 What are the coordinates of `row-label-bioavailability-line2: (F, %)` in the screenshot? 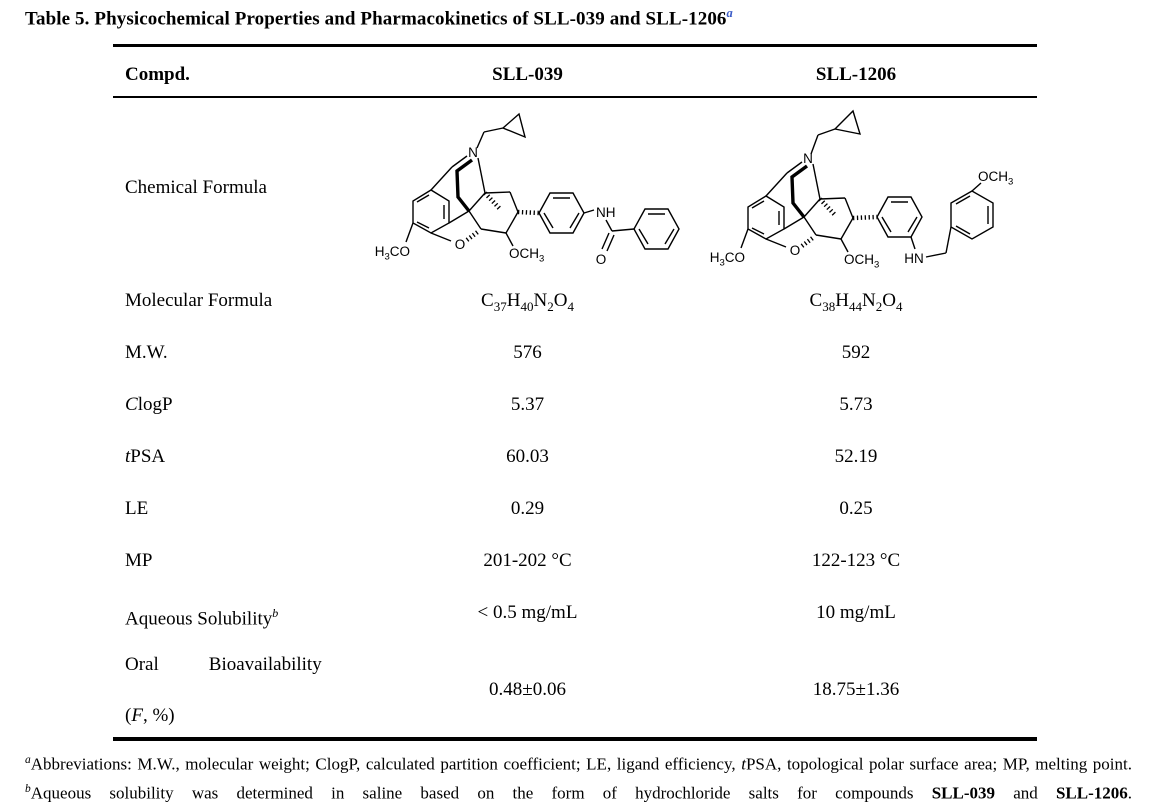 It's located at (150, 716).